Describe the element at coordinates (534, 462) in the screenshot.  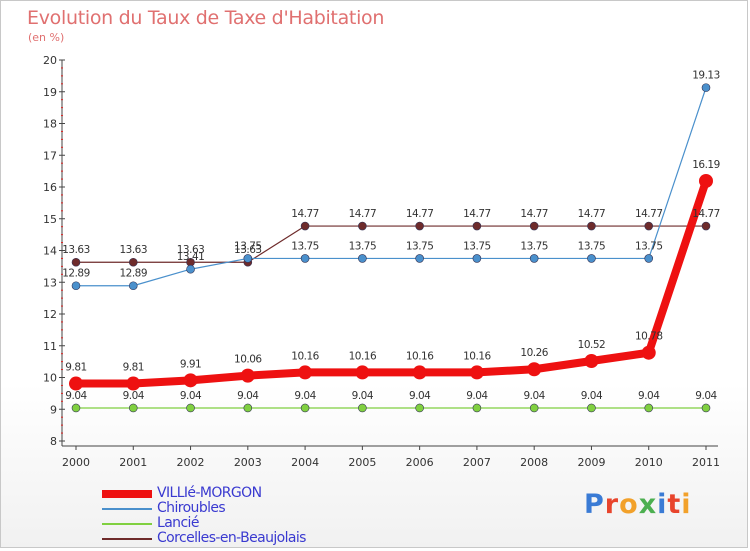
I see `x-tick-label: 2008` at that location.